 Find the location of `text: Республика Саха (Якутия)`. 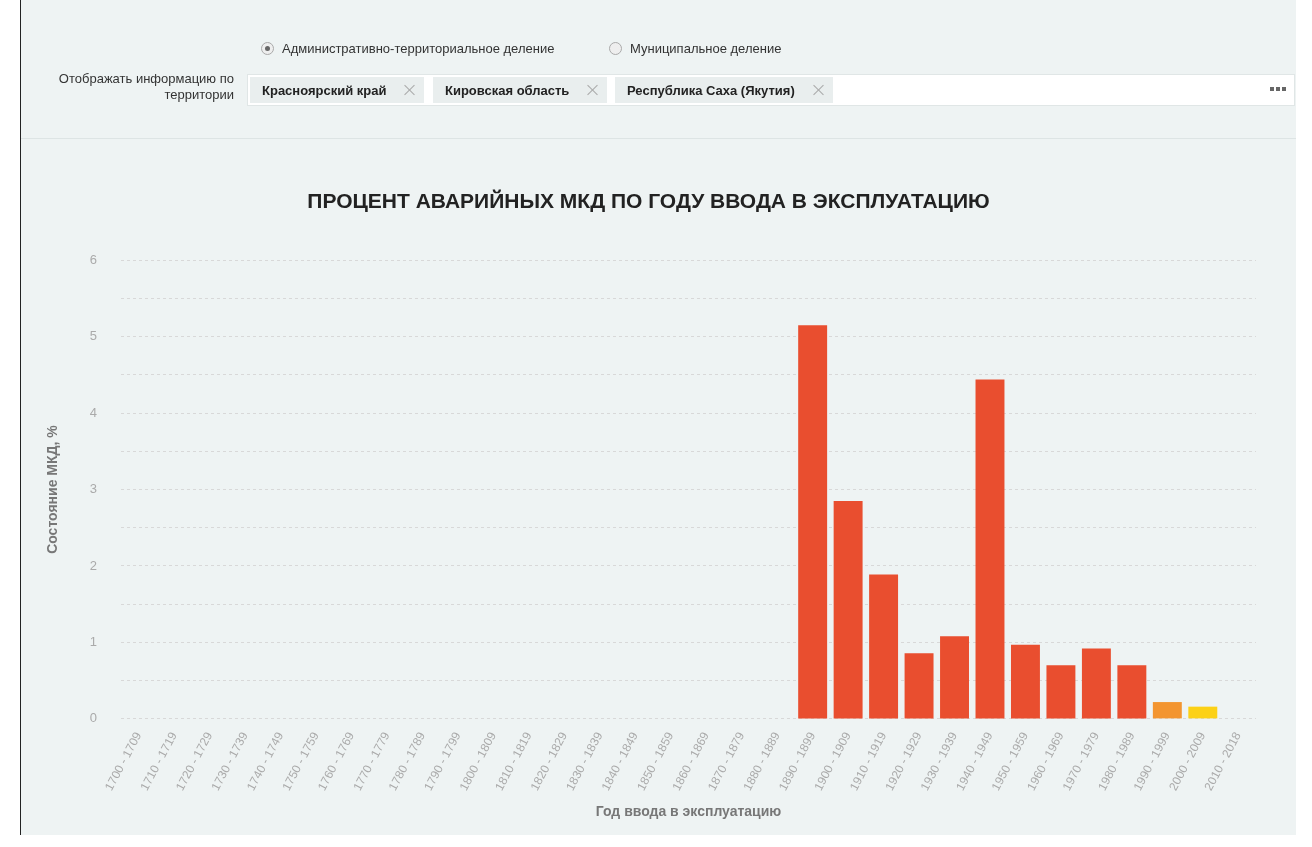

text: Республика Саха (Якутия) is located at coordinates (711, 90).